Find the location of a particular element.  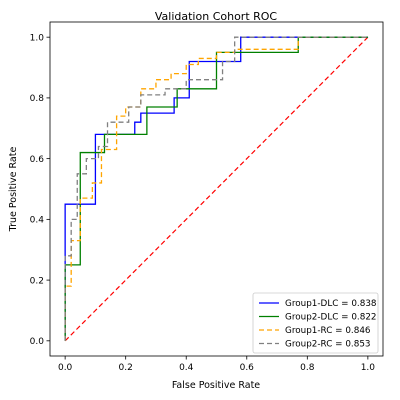

x-tick-label: 1.0 is located at coordinates (368, 368).